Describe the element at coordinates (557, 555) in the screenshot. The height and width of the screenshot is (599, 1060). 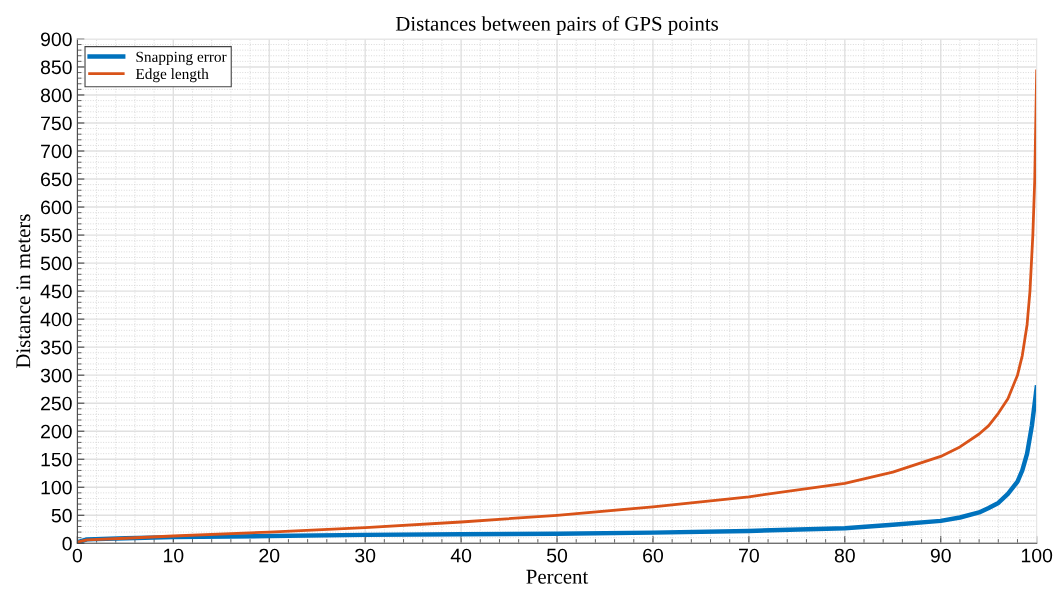
I see `x-tick-label: 50` at that location.